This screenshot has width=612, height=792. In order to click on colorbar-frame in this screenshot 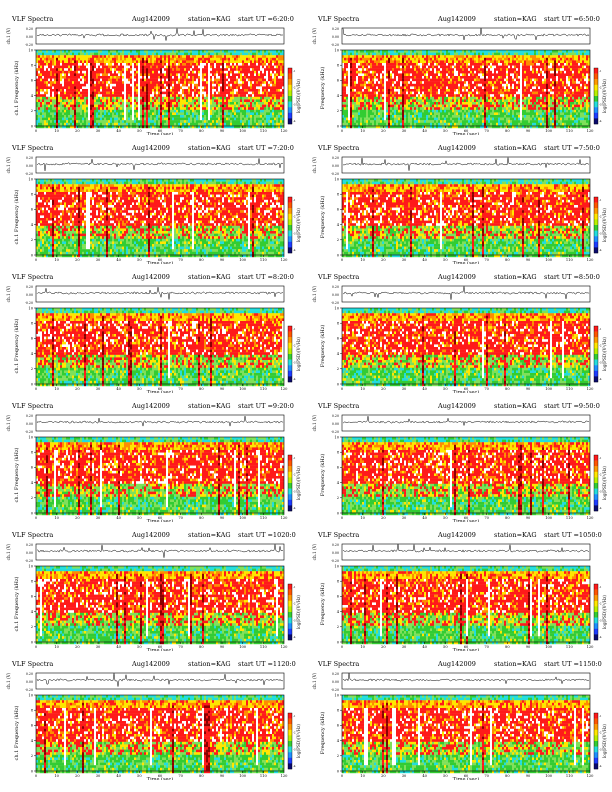, I will do `click(596, 483)`.